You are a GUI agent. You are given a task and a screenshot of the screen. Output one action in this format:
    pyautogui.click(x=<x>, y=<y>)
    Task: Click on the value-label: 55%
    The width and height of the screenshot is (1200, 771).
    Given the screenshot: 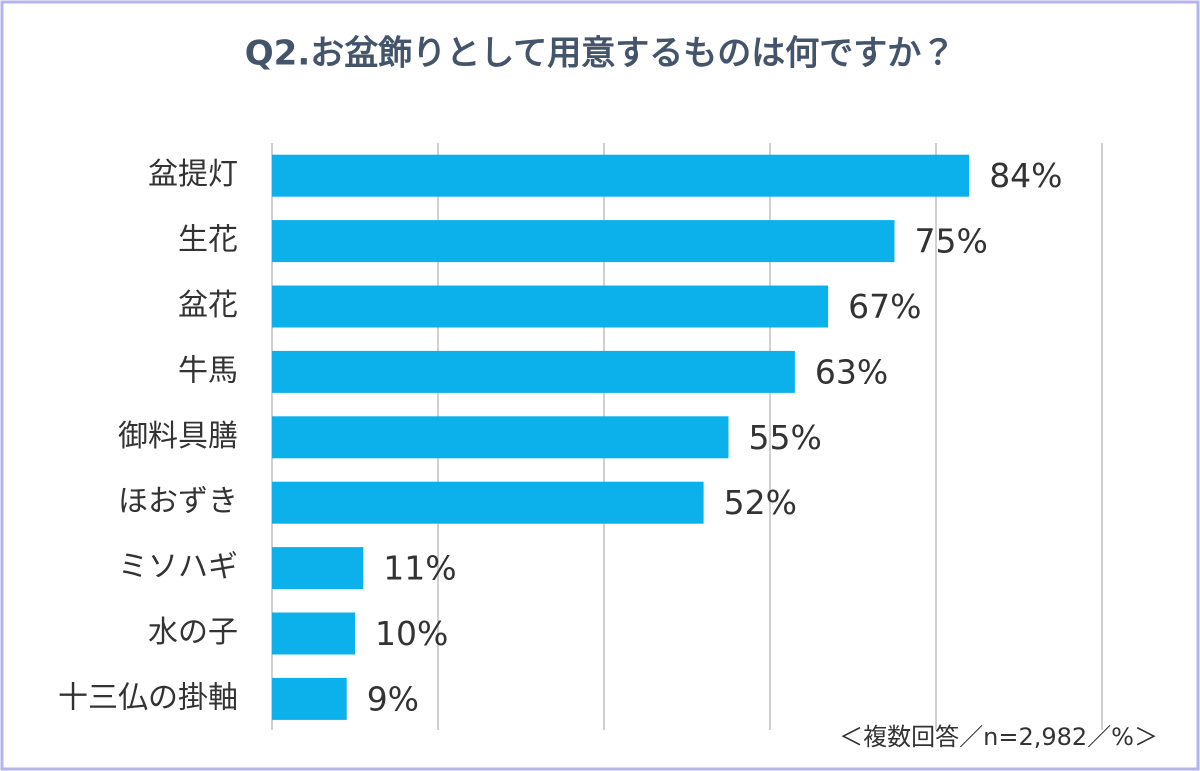 What is the action you would take?
    pyautogui.click(x=785, y=437)
    